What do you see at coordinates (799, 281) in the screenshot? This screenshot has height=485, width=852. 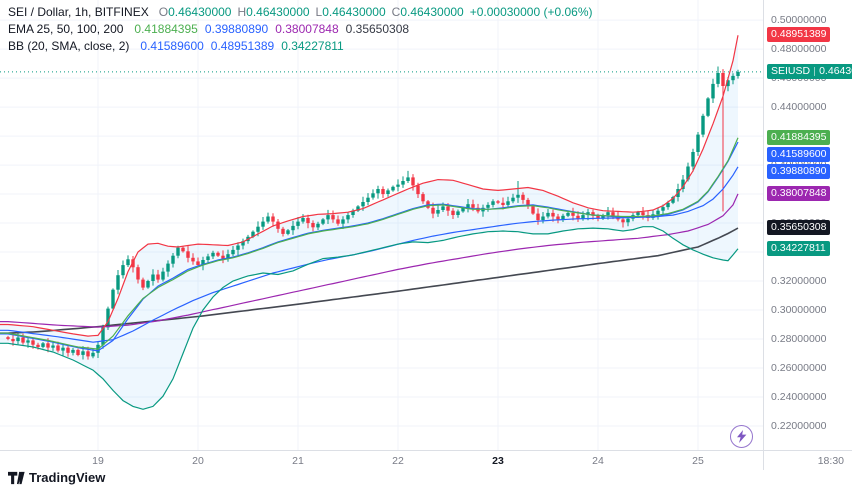 I see `price-tick-label: 0.32000000` at bounding box center [799, 281].